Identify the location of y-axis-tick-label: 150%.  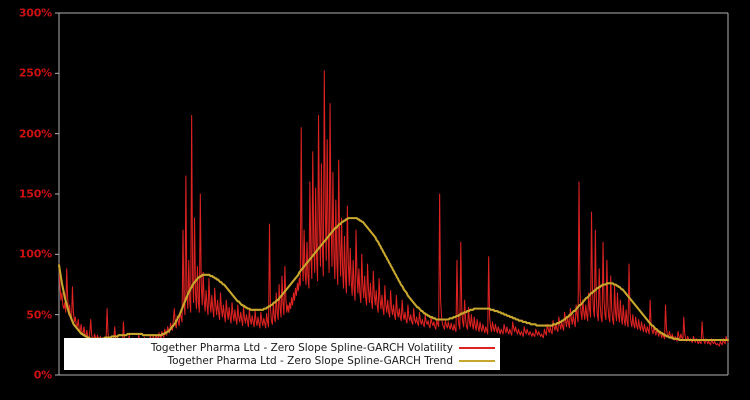
(35, 194).